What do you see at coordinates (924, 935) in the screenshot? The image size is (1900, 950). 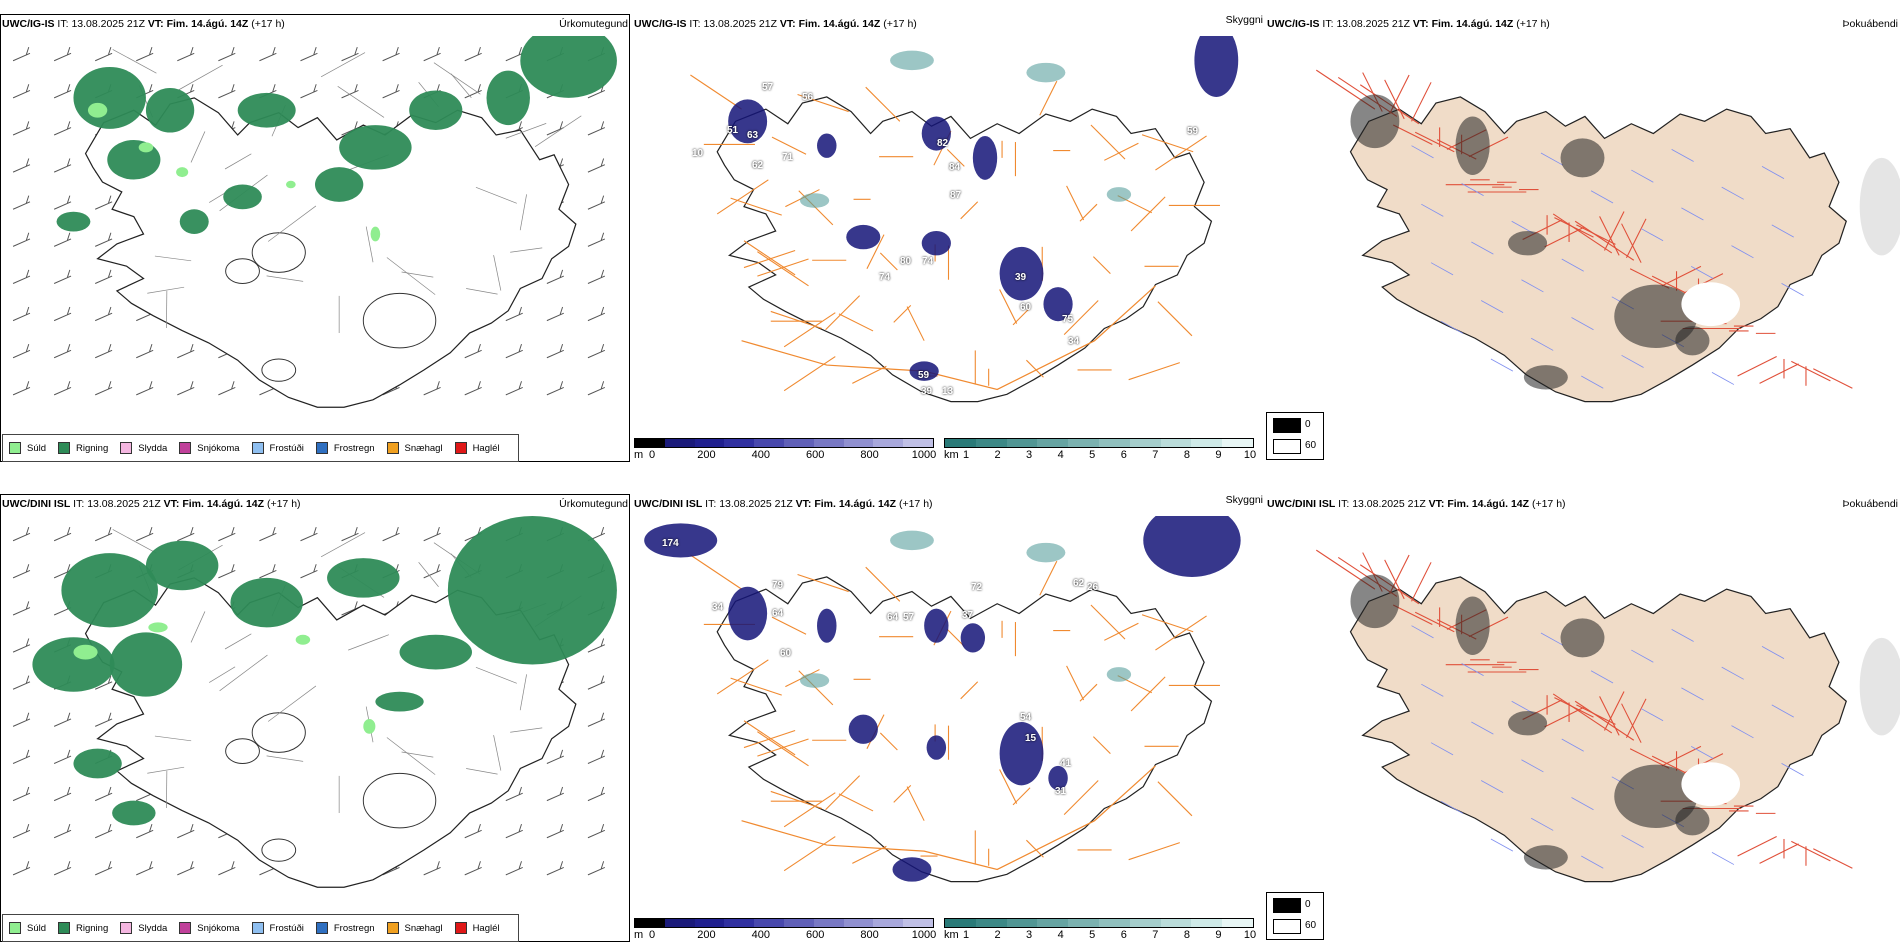 I see `colorbar-tick: 1000` at bounding box center [924, 935].